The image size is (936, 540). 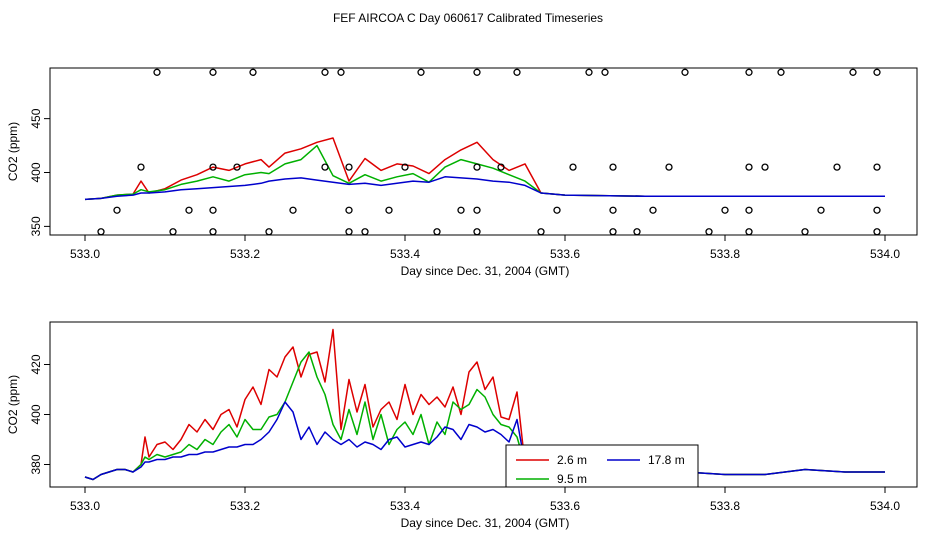 I want to click on series-line-9-5-m, so click(x=484, y=172).